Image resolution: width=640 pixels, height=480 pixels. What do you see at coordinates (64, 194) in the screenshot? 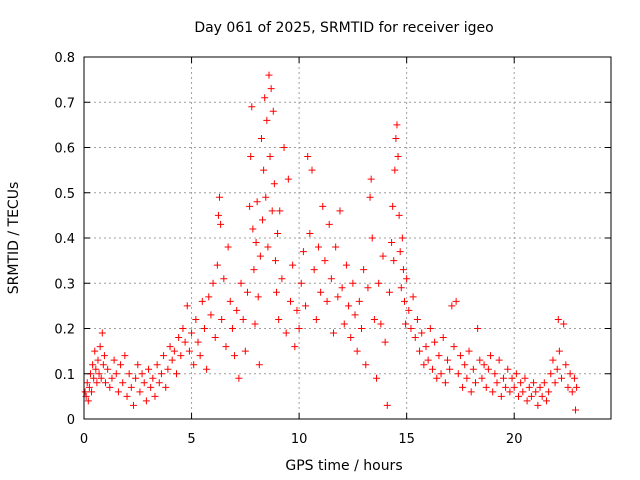
I see `y-tick-label: 0.5` at bounding box center [64, 194].